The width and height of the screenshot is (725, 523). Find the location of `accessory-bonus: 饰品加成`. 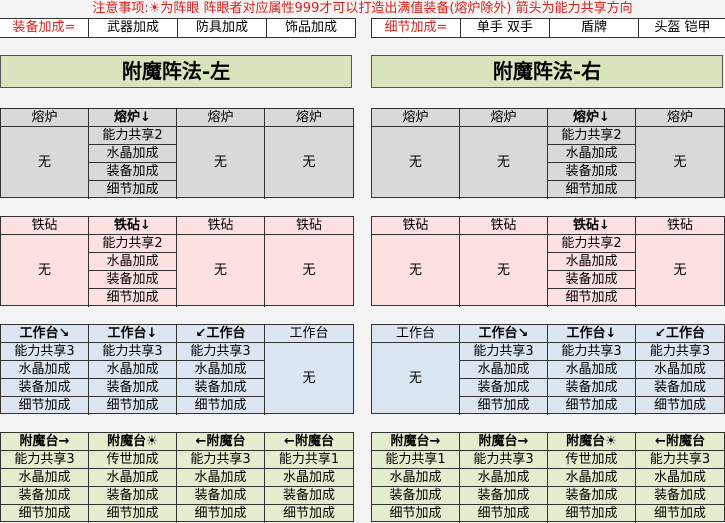

accessory-bonus: 饰品加成 is located at coordinates (311, 28).